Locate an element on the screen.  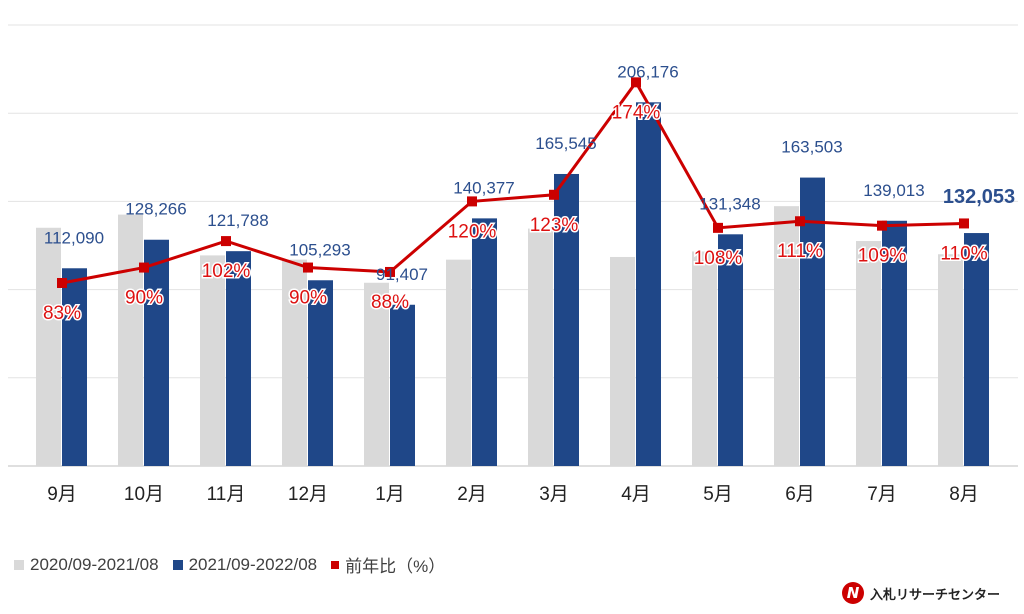
x-tick-label: 4月 is located at coordinates (636, 494).